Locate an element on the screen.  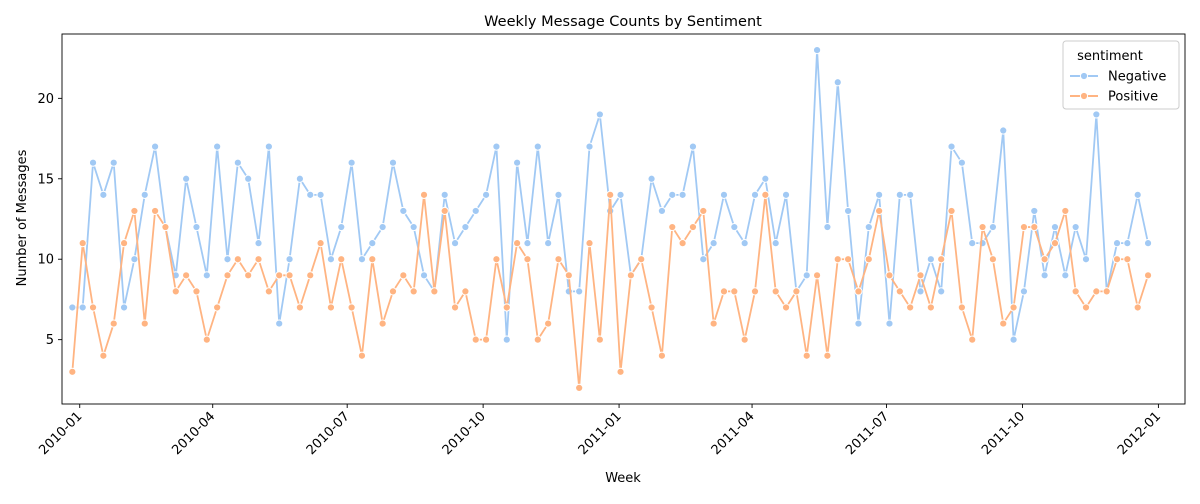
y-tick-label: 15 is located at coordinates (45, 179).